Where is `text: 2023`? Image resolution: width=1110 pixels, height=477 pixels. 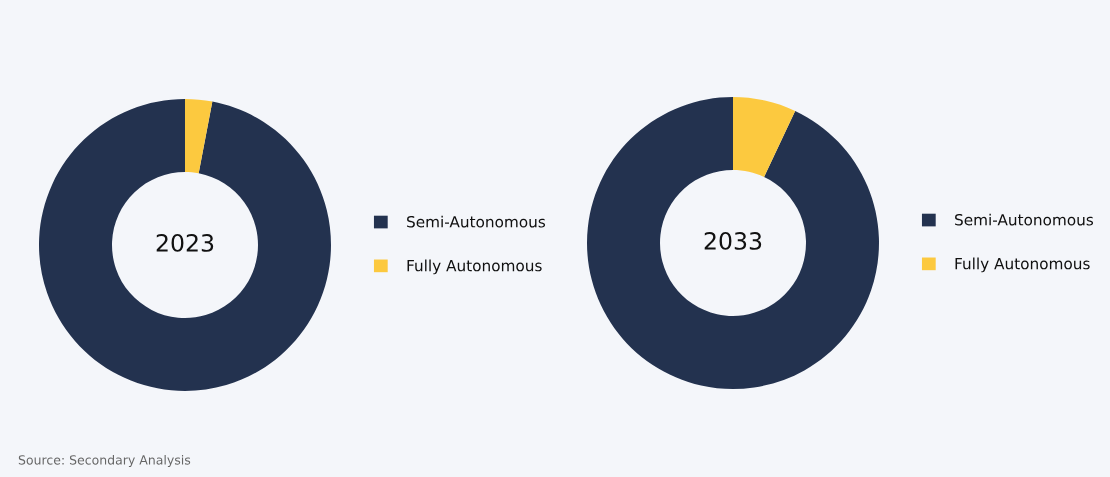
text: 2023 is located at coordinates (185, 242).